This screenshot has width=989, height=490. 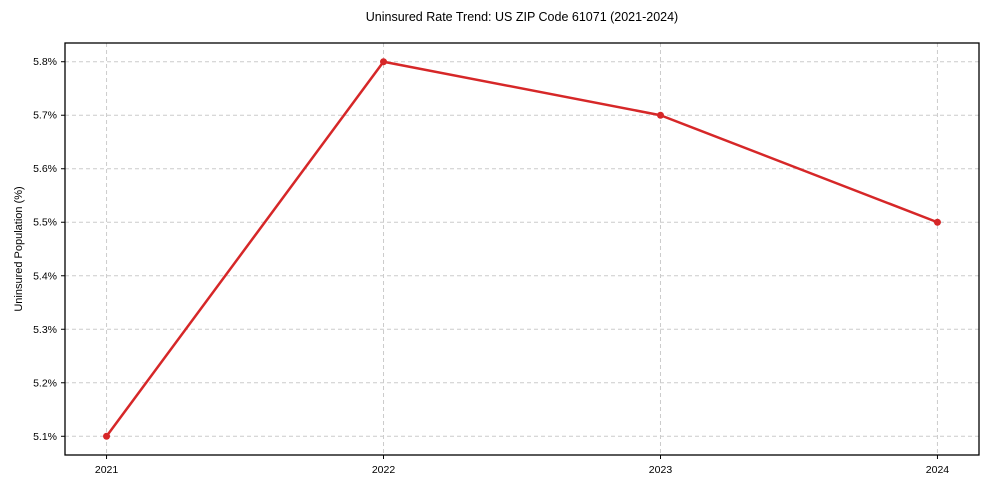 I want to click on data-point-2024, so click(x=937, y=222).